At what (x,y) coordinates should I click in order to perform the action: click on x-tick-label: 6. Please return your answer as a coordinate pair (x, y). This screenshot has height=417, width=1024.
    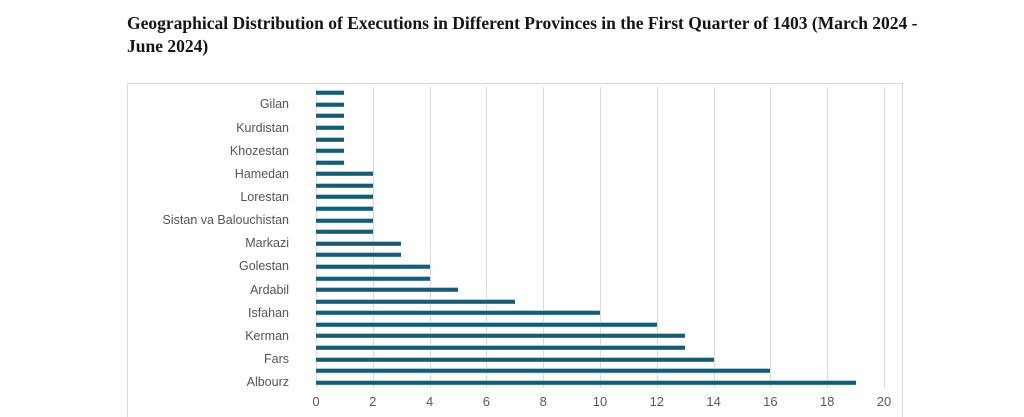
    Looking at the image, I should click on (486, 401).